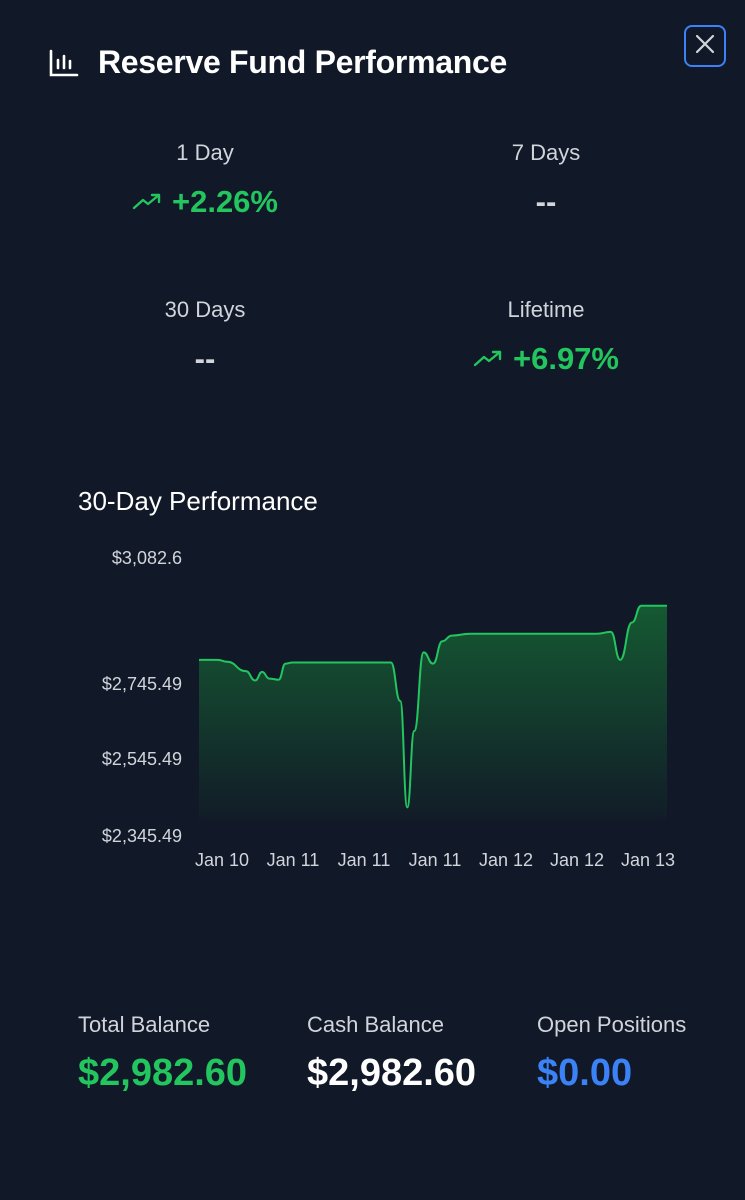 This screenshot has width=745, height=1200. I want to click on balance-value: $0.00, so click(585, 1073).